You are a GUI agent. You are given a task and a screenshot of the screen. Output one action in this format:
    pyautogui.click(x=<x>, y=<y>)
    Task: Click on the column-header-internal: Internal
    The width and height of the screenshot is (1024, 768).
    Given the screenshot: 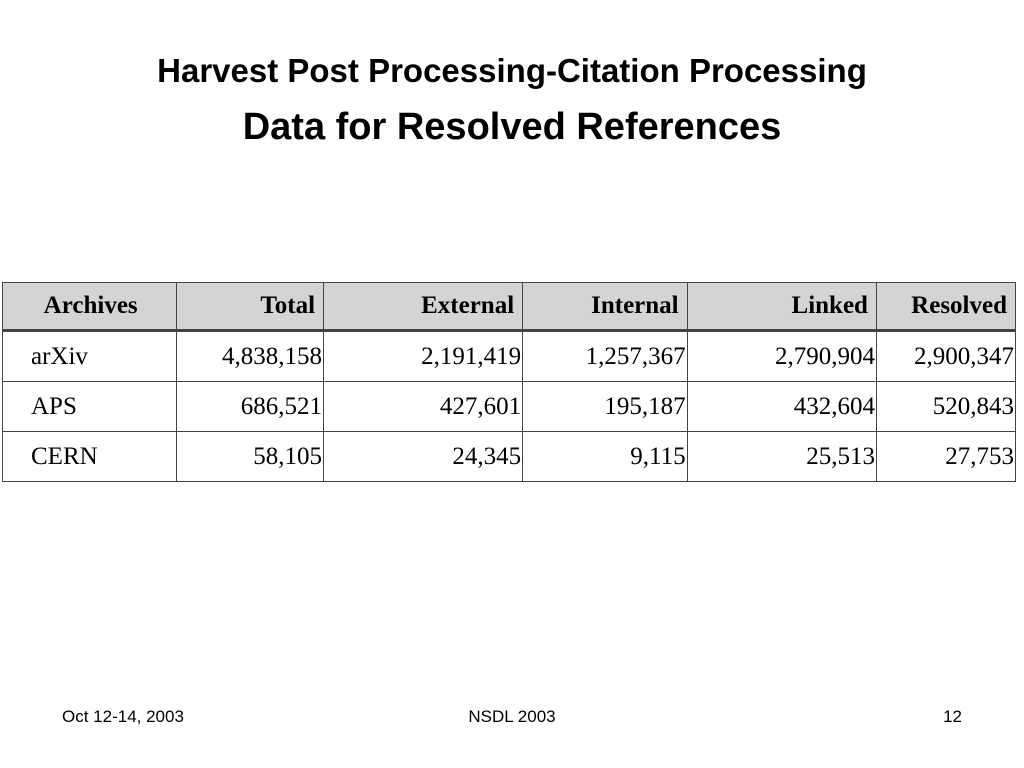 What is the action you would take?
    pyautogui.click(x=605, y=307)
    